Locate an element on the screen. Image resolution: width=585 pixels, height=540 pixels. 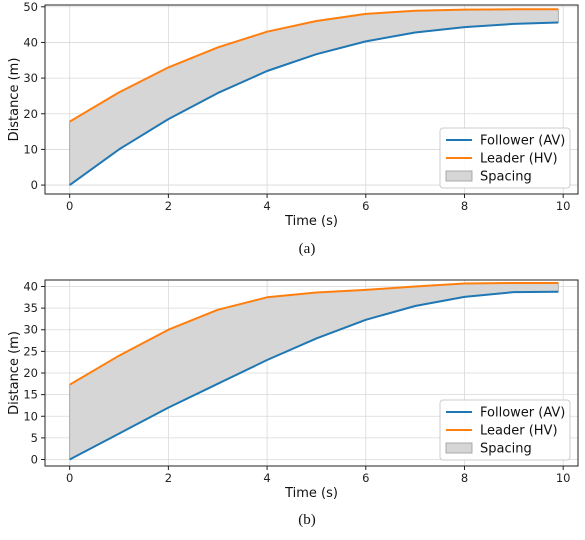
y-tick-label: 15 is located at coordinates (30, 395).